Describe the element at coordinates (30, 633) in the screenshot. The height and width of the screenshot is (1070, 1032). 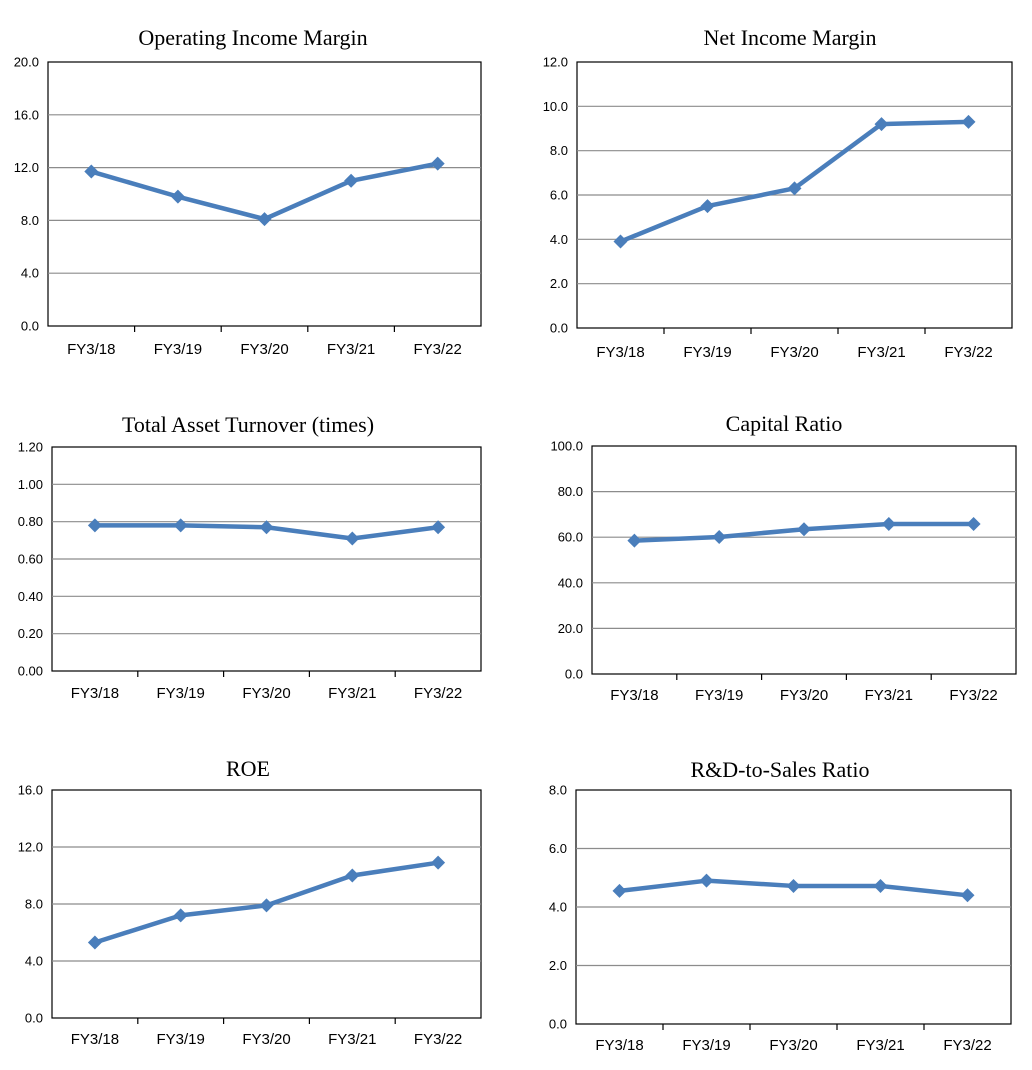
I see `y-tick-label: 0.20` at that location.